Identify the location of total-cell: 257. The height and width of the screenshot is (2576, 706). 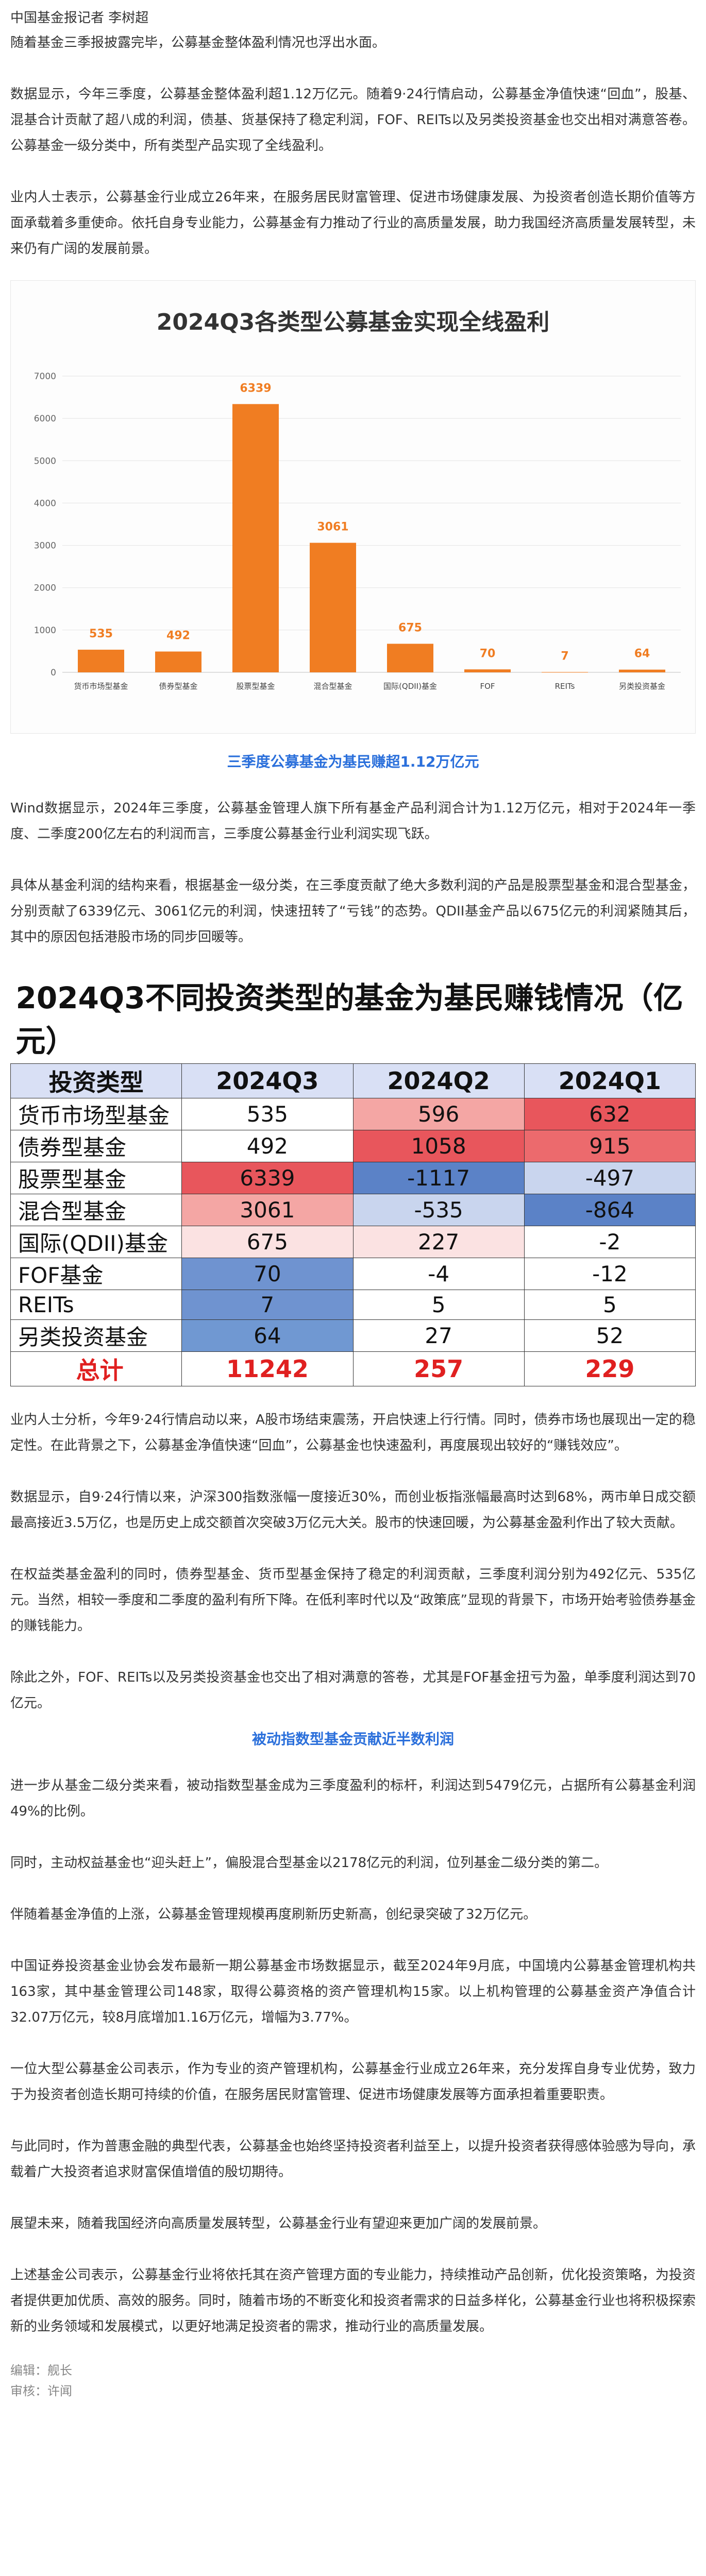
(438, 1368).